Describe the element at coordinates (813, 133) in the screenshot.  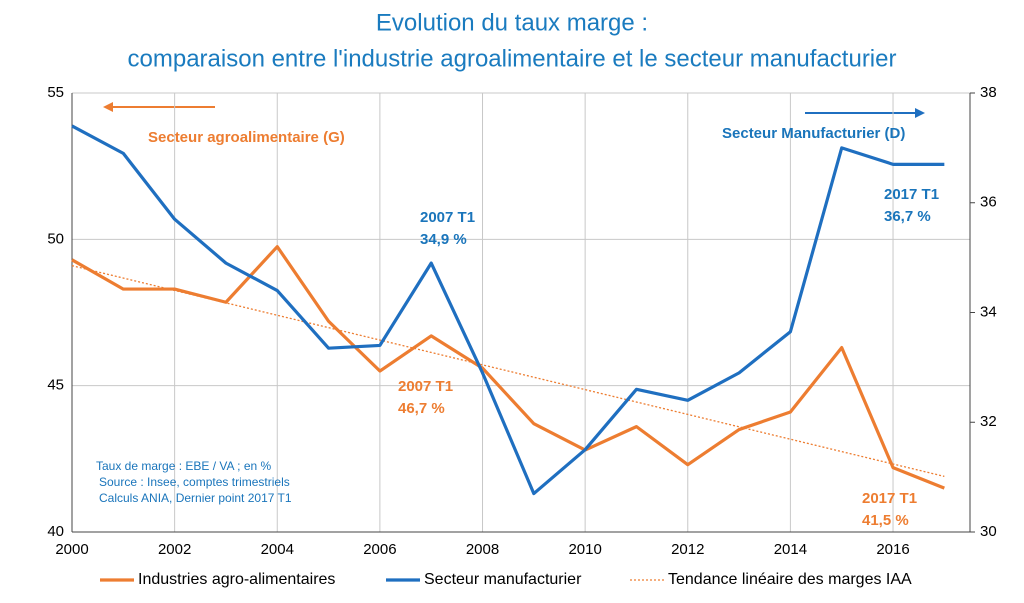
I see `annotation: Secteur Manufacturier (D)` at that location.